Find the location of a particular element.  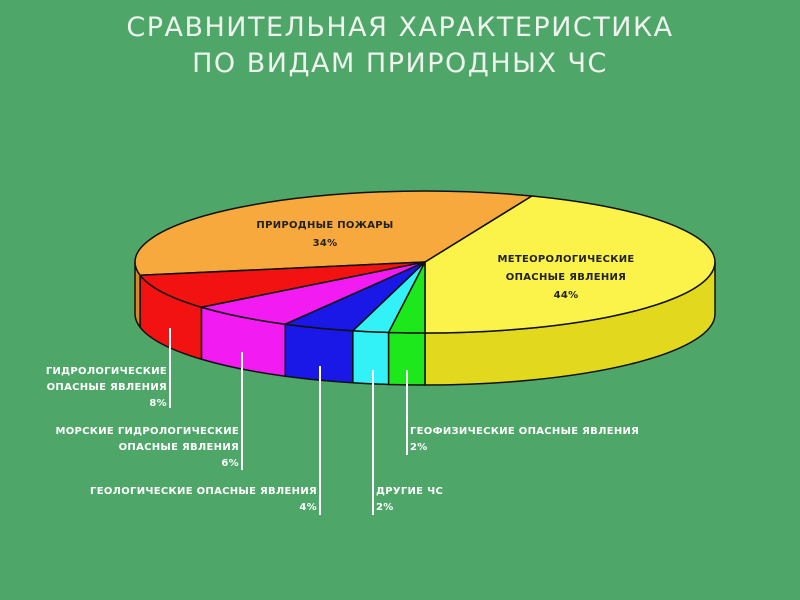

pie-side-slice is located at coordinates (371, 358).